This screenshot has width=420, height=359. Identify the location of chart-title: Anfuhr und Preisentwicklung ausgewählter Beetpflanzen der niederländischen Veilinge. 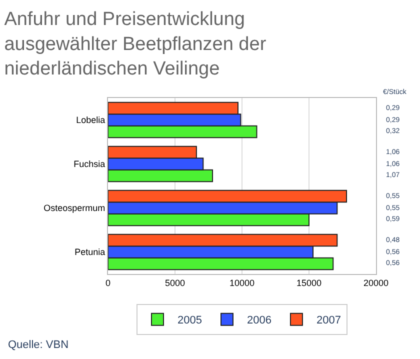
(135, 44).